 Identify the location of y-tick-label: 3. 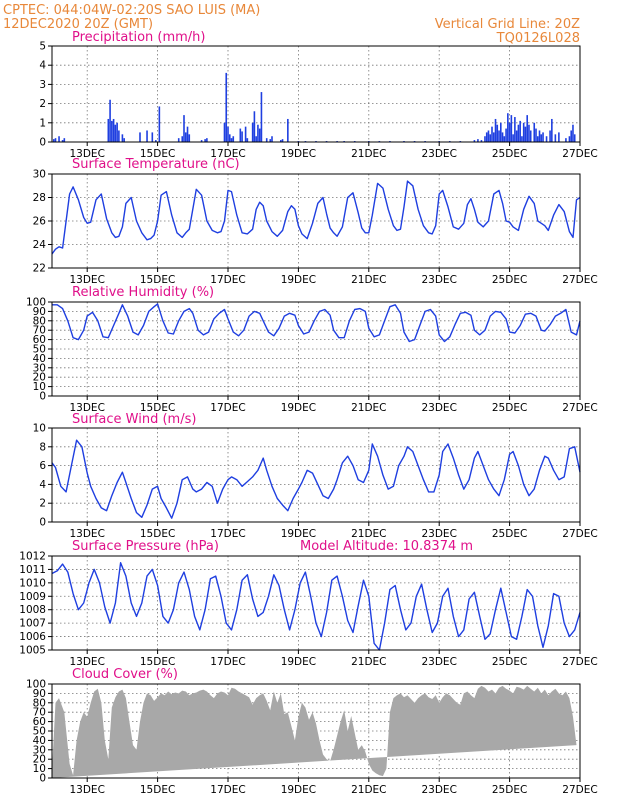
(42, 85).